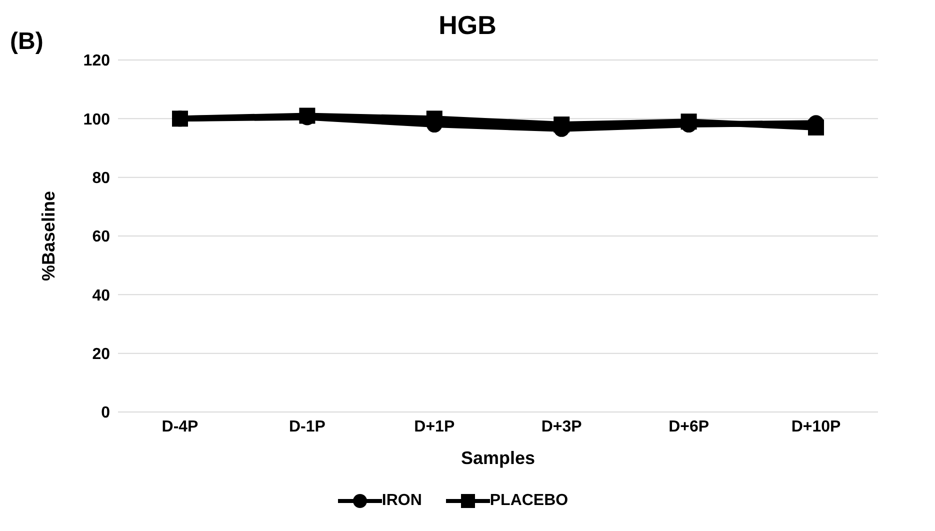  What do you see at coordinates (180, 427) in the screenshot?
I see `x-tick-label: D-4P` at bounding box center [180, 427].